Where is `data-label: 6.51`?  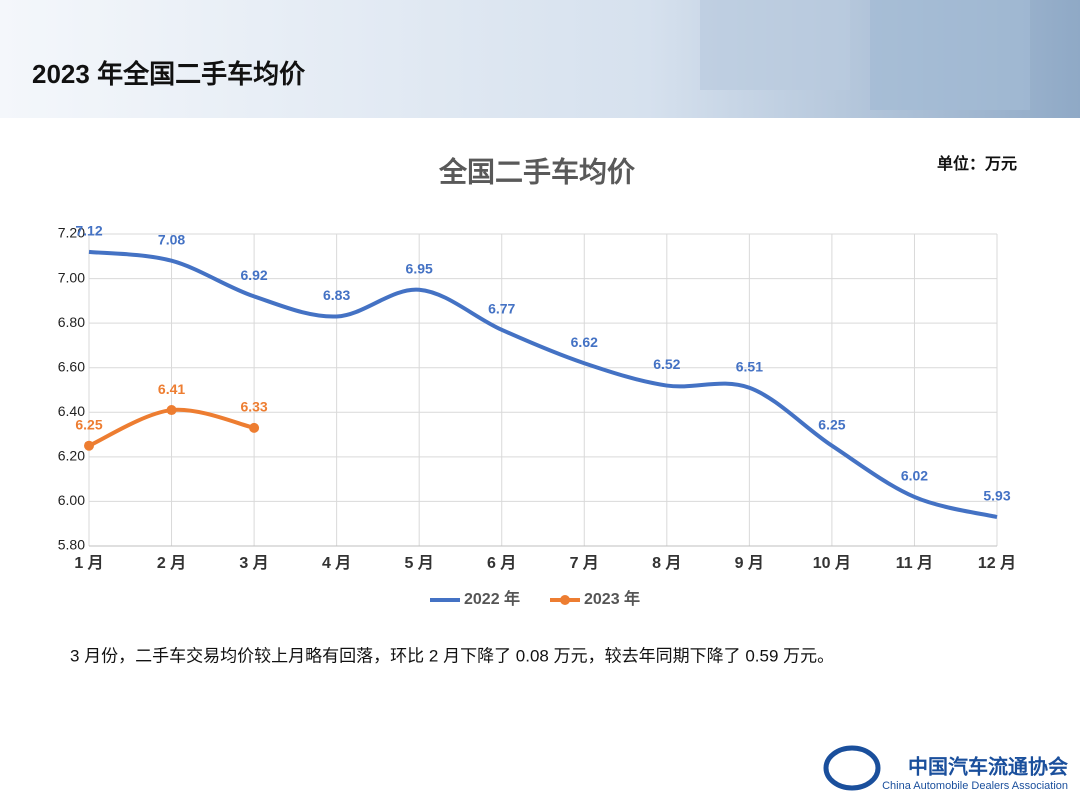 data-label: 6.51 is located at coordinates (749, 366).